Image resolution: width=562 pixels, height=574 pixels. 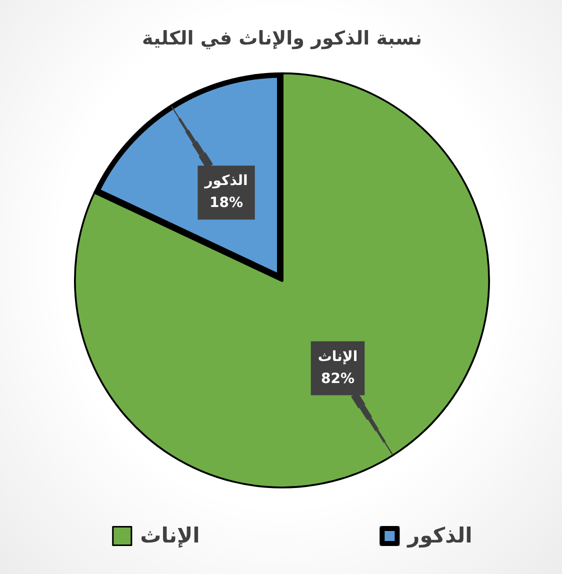 I want to click on slice-label: الذكور, so click(x=226, y=181).